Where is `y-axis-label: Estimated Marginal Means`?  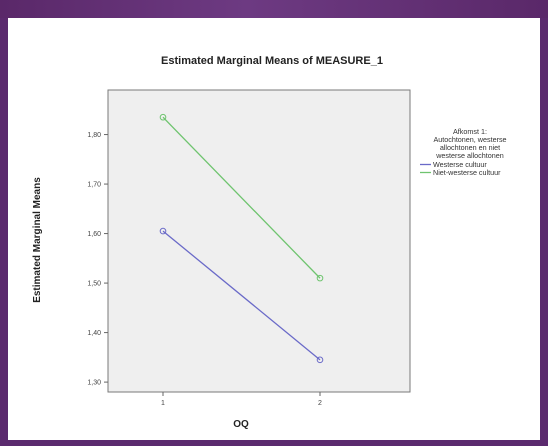
y-axis-label: Estimated Marginal Means is located at coordinates (37, 240).